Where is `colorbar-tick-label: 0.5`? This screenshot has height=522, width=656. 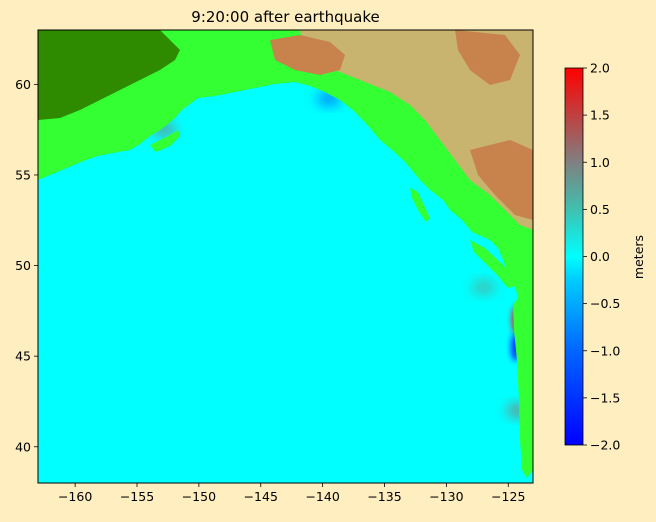 colorbar-tick-label: 0.5 is located at coordinates (600, 209).